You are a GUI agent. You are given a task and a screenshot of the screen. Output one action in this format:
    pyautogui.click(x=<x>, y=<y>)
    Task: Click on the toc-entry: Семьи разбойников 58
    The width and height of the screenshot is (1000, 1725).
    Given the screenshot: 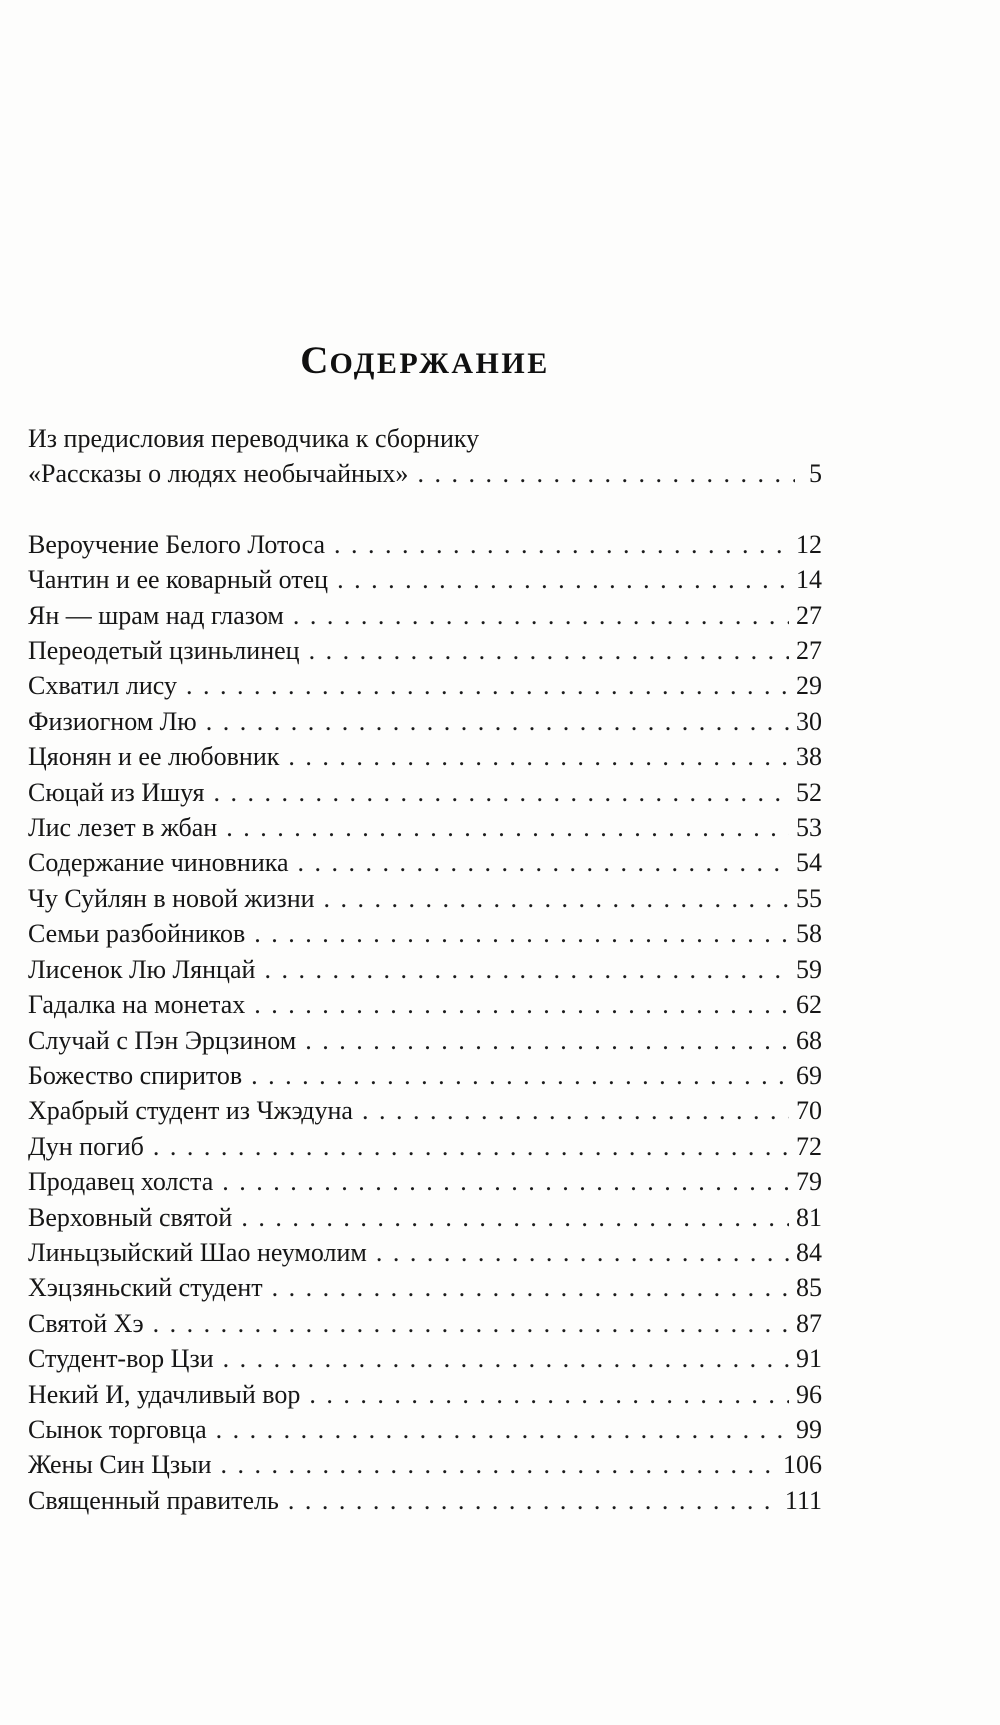 What is the action you would take?
    pyautogui.click(x=425, y=933)
    